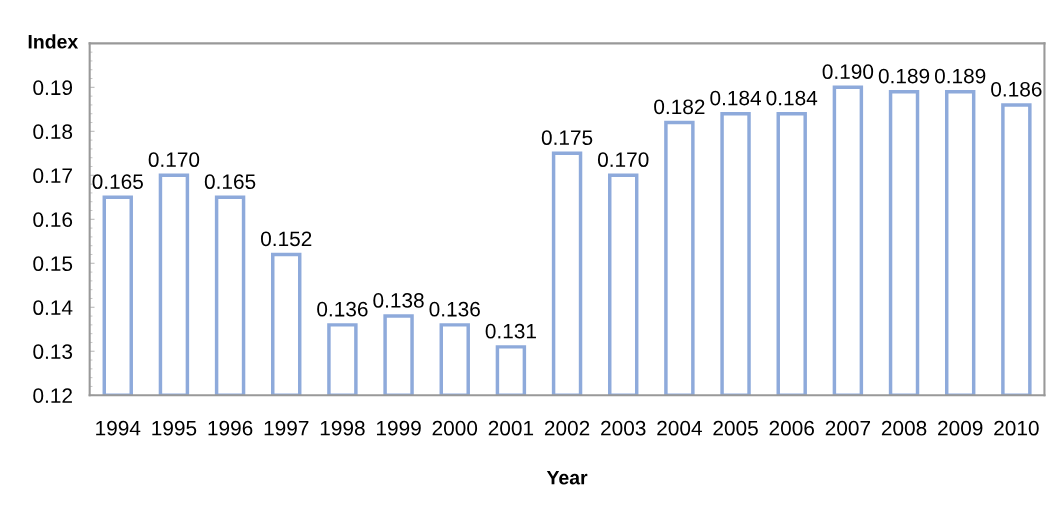 The image size is (1055, 510). What do you see at coordinates (118, 428) in the screenshot?
I see `x-tick-label: 1994` at bounding box center [118, 428].